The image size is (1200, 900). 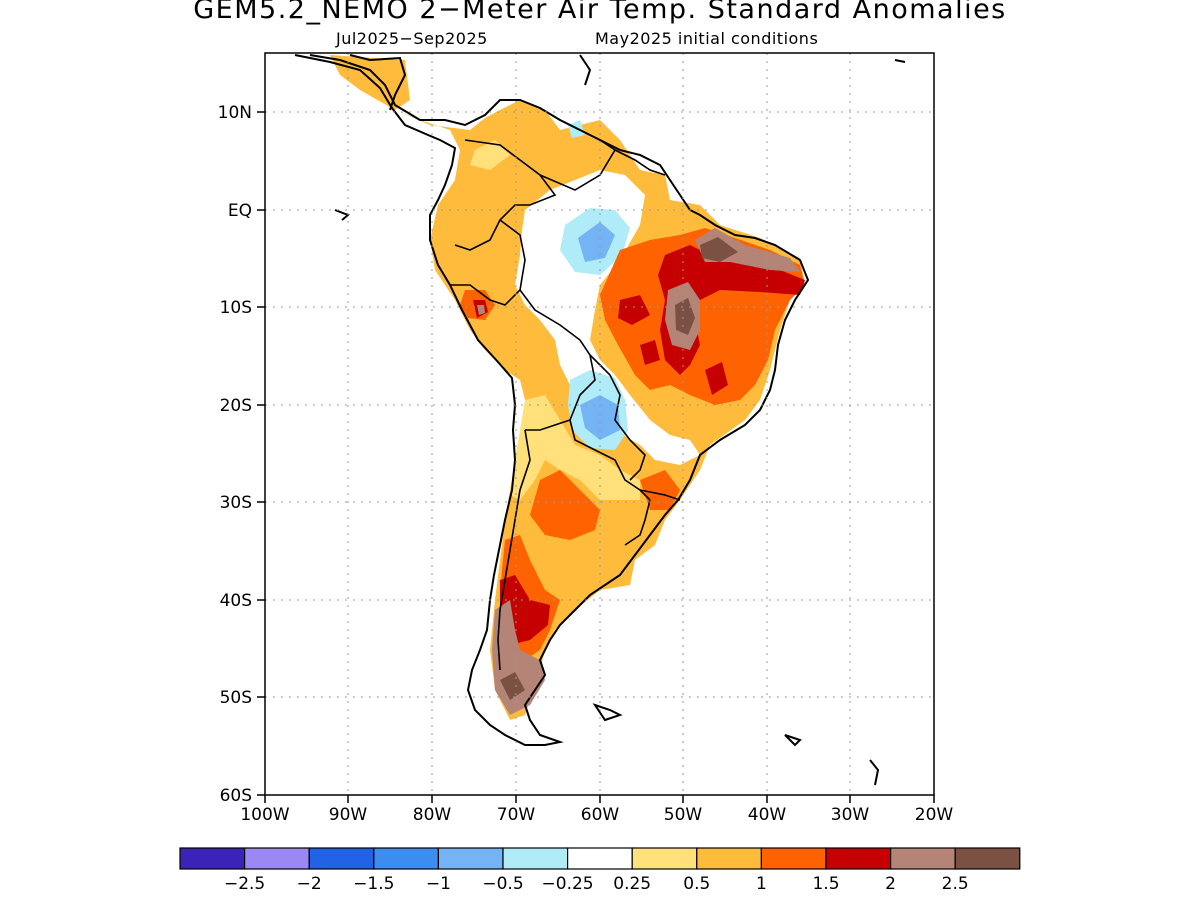 I want to click on lon-label: 50W, so click(x=683, y=815).